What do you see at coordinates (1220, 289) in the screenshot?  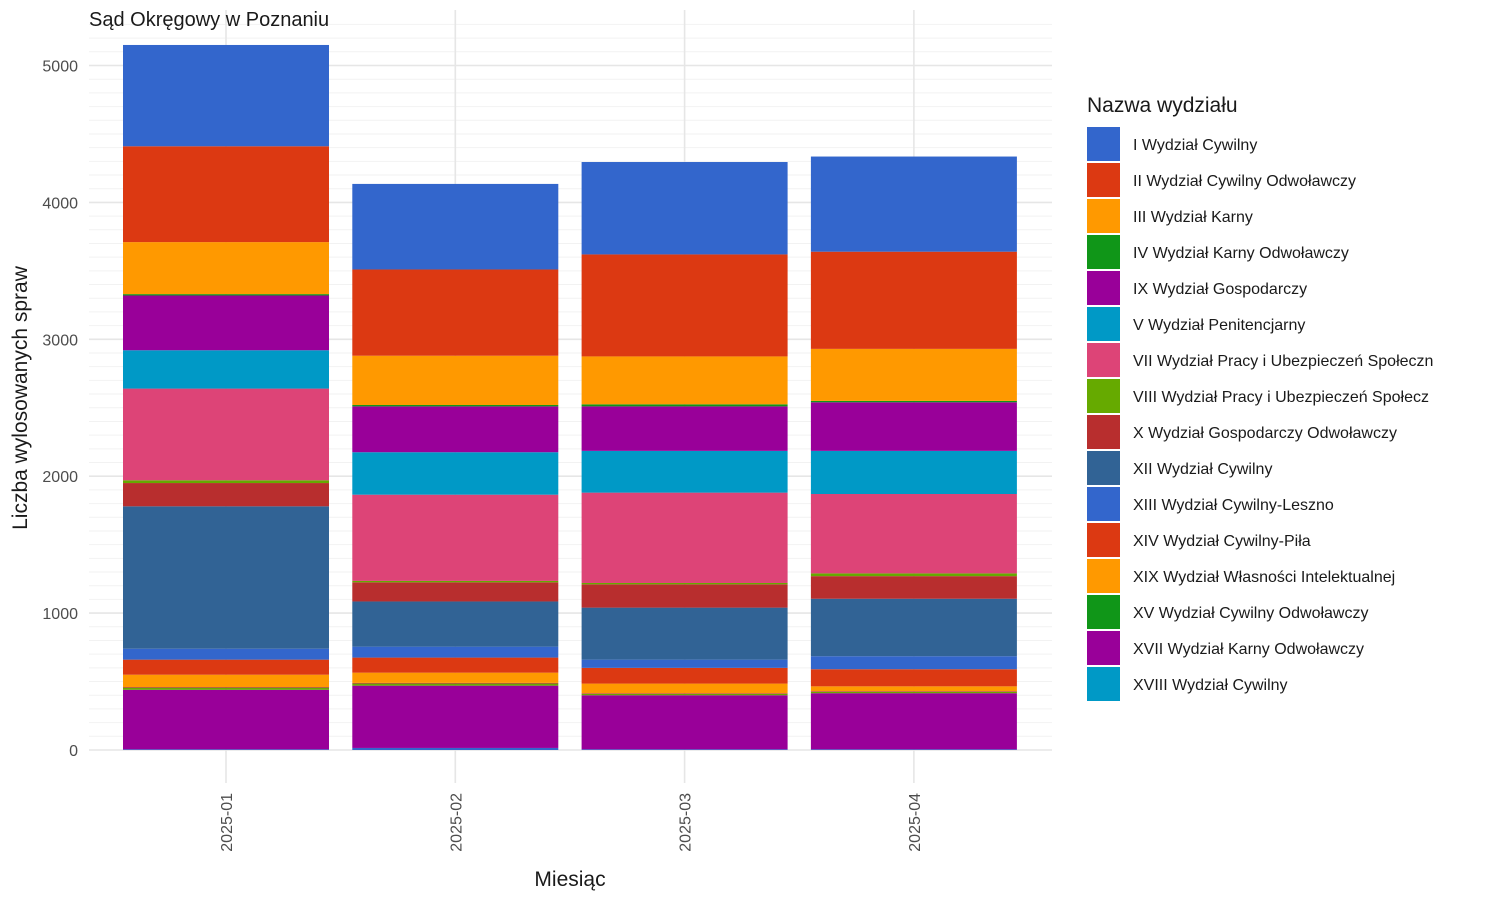 I see `legend-label: IX Wydział Gospodarczy` at bounding box center [1220, 289].